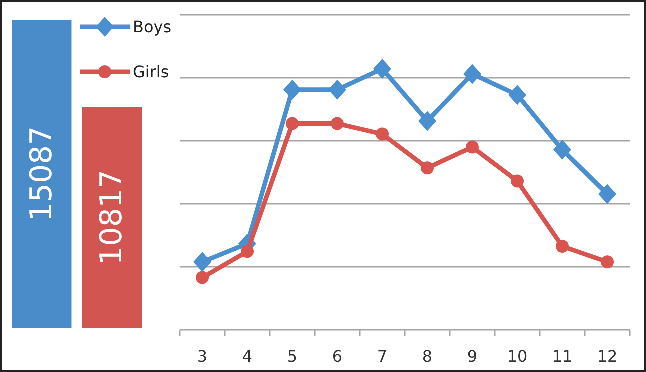 The image size is (646, 372). Describe the element at coordinates (607, 356) in the screenshot. I see `x-tick-label: 12` at that location.